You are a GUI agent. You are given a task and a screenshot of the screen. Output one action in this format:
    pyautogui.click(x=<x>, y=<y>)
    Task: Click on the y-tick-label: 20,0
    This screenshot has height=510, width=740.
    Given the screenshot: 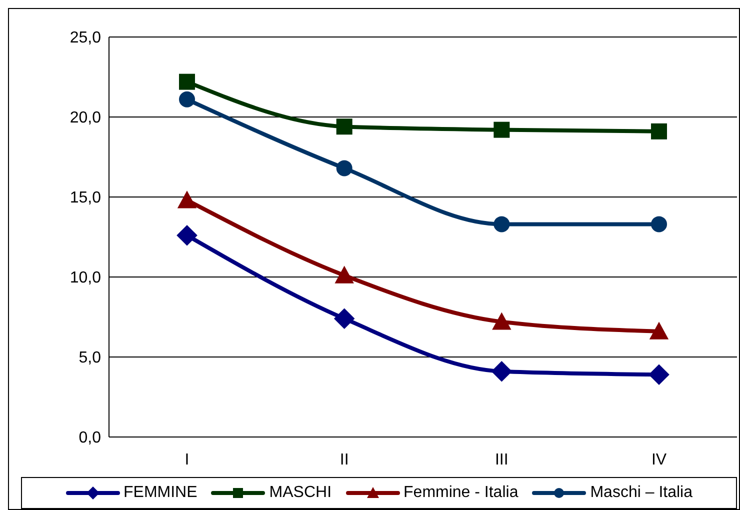 What is the action you would take?
    pyautogui.click(x=86, y=118)
    